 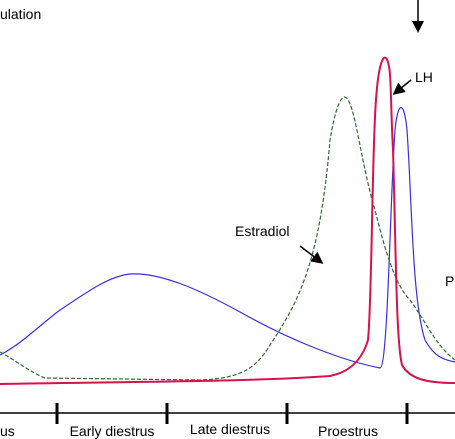 What do you see at coordinates (348, 431) in the screenshot?
I see `phase-label: Proestrus` at bounding box center [348, 431].